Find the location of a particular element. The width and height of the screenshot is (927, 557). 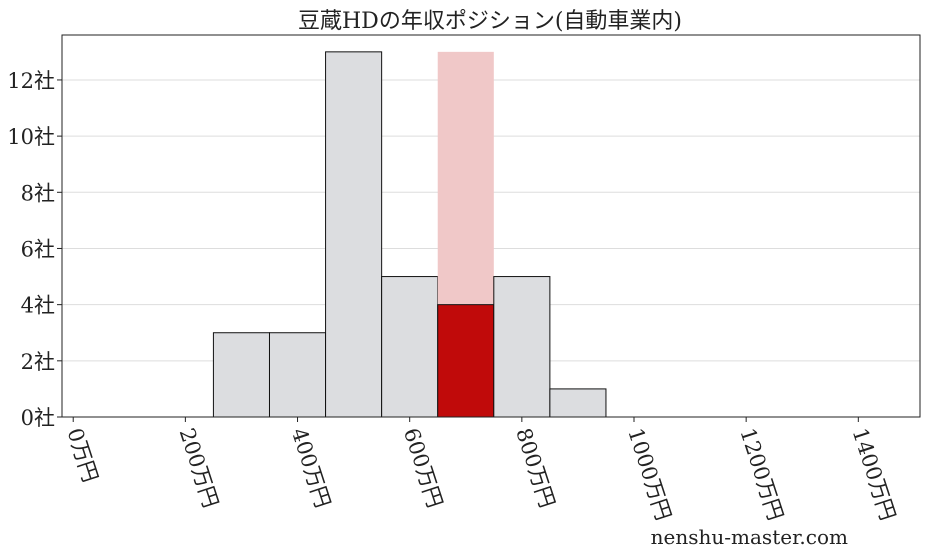

x-tick-label: 1200万円 is located at coordinates (761, 474).